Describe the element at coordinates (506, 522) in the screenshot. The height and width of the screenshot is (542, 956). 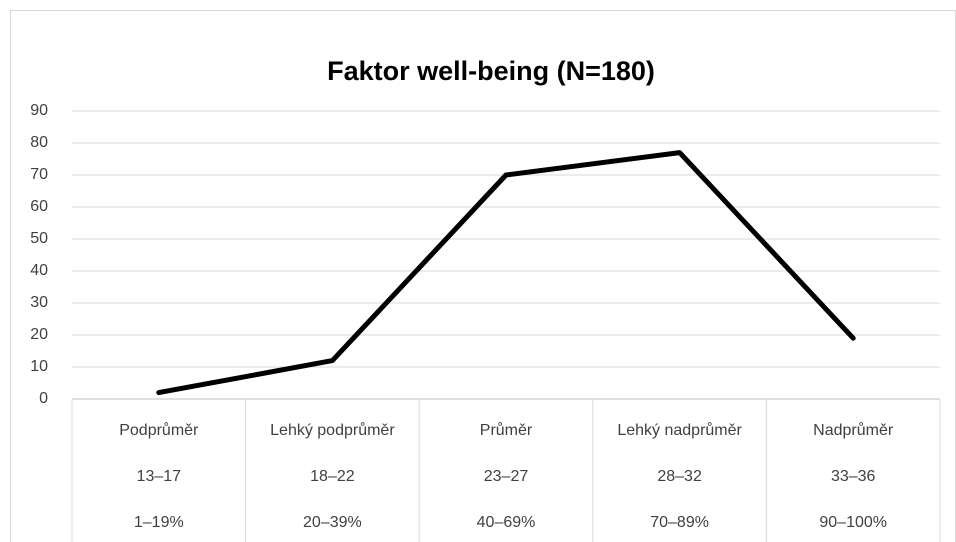
I see `x-tick-label: 40–69%` at that location.